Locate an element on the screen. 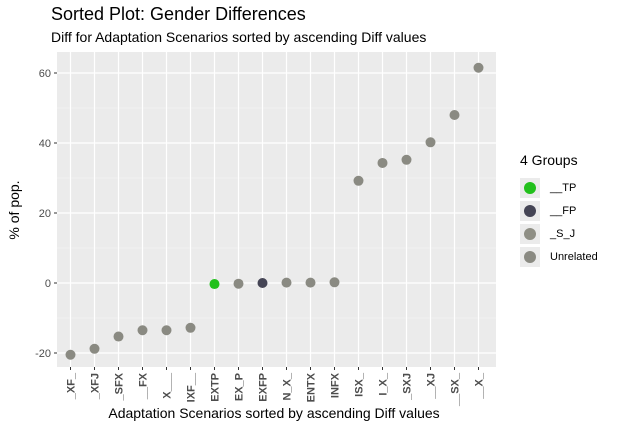 The height and width of the screenshot is (429, 618). chart-title: Sorted Plot: Gender Differences is located at coordinates (178, 14).